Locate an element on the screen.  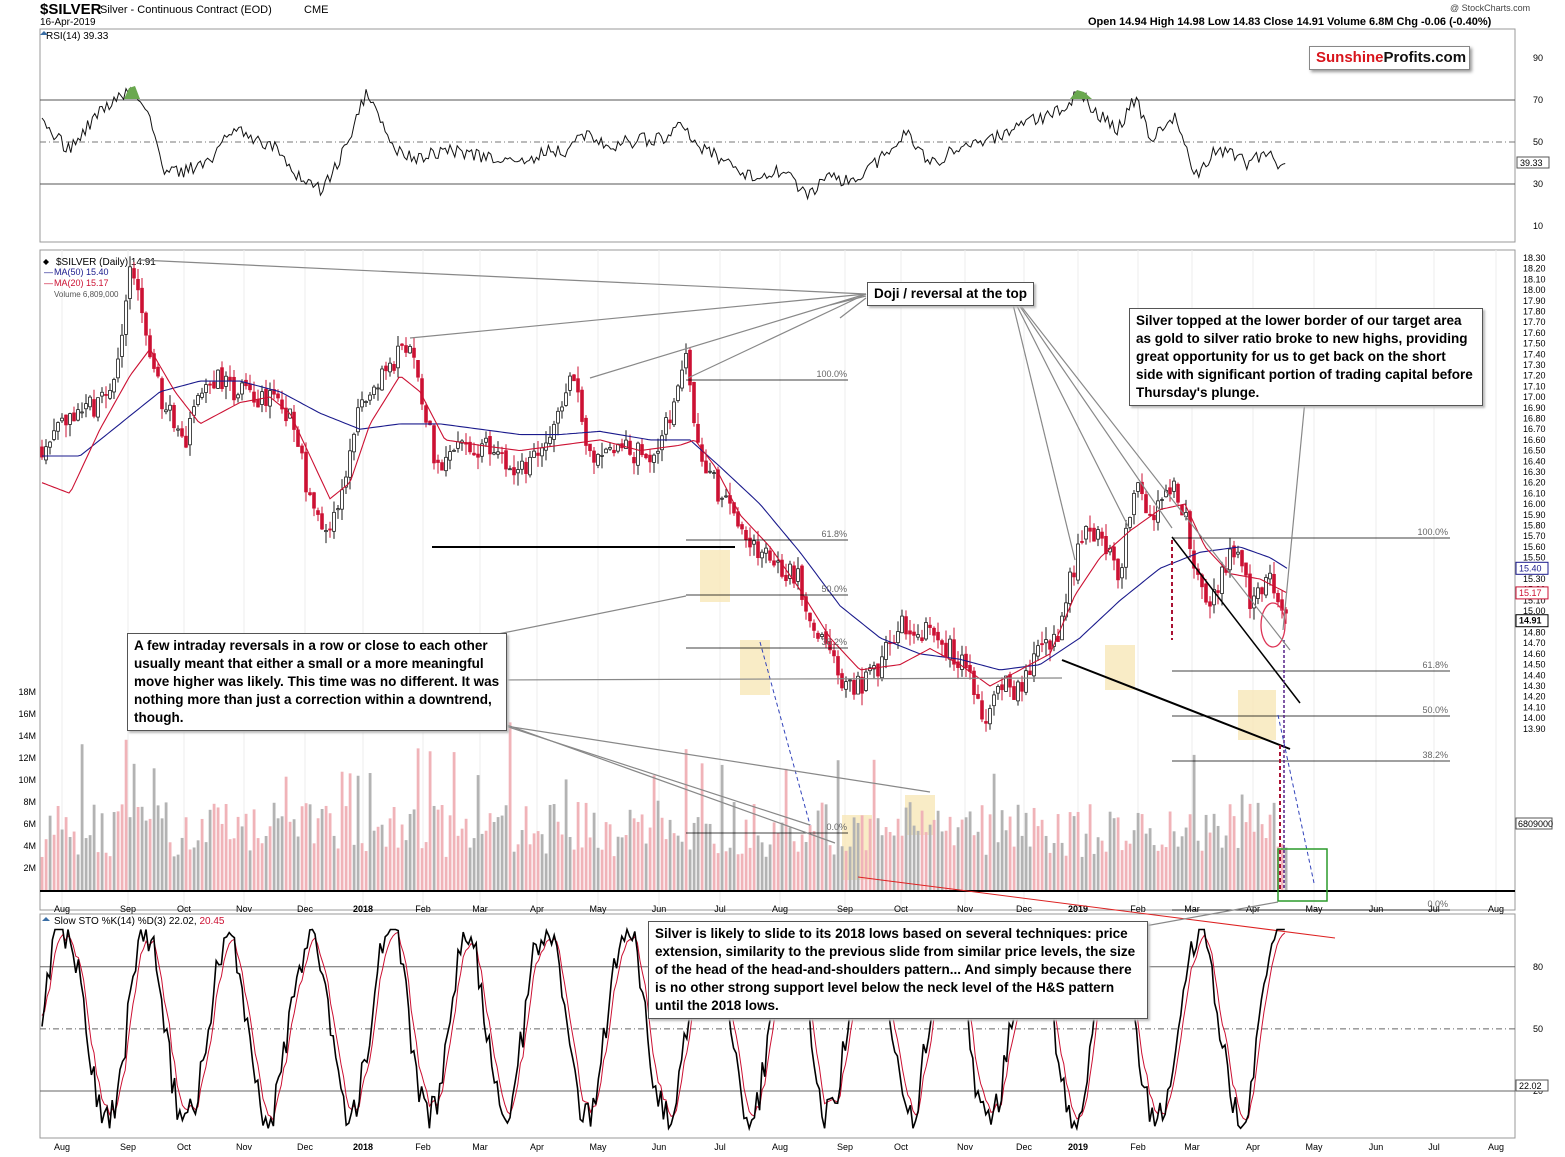
month-label-bottom: Apr is located at coordinates (1253, 1147).